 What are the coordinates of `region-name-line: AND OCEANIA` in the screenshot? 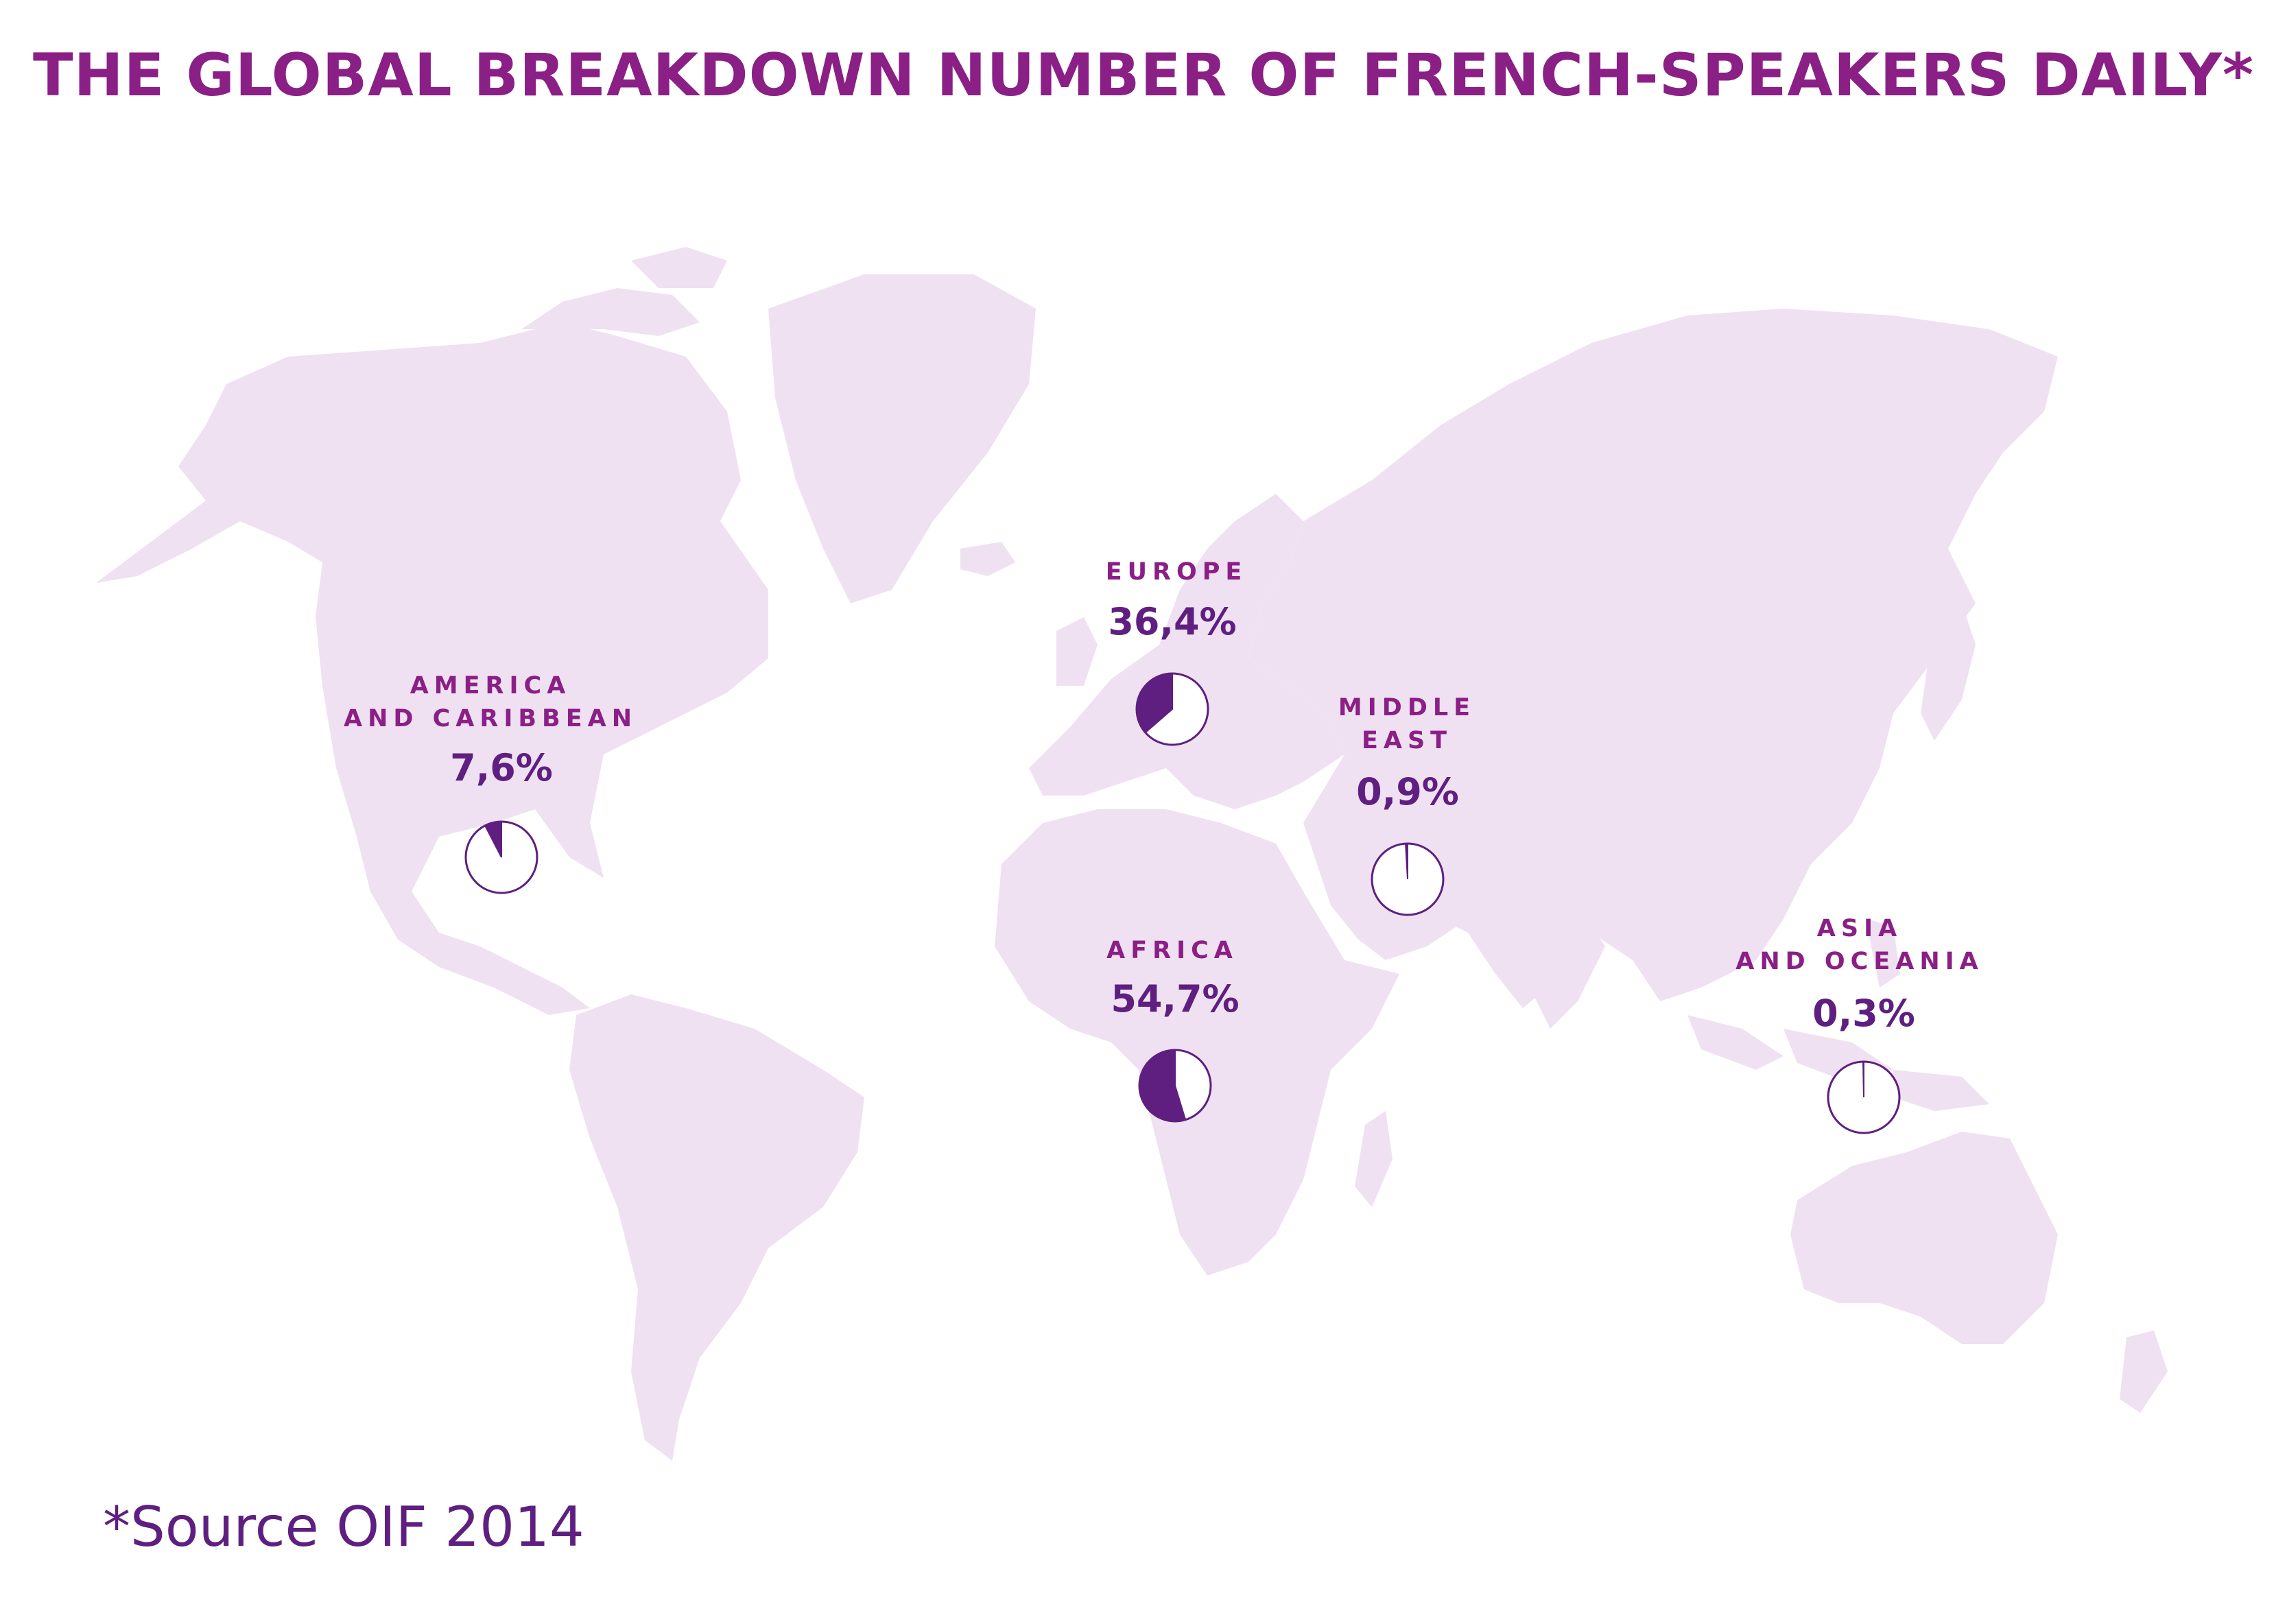 It's located at (1860, 961).